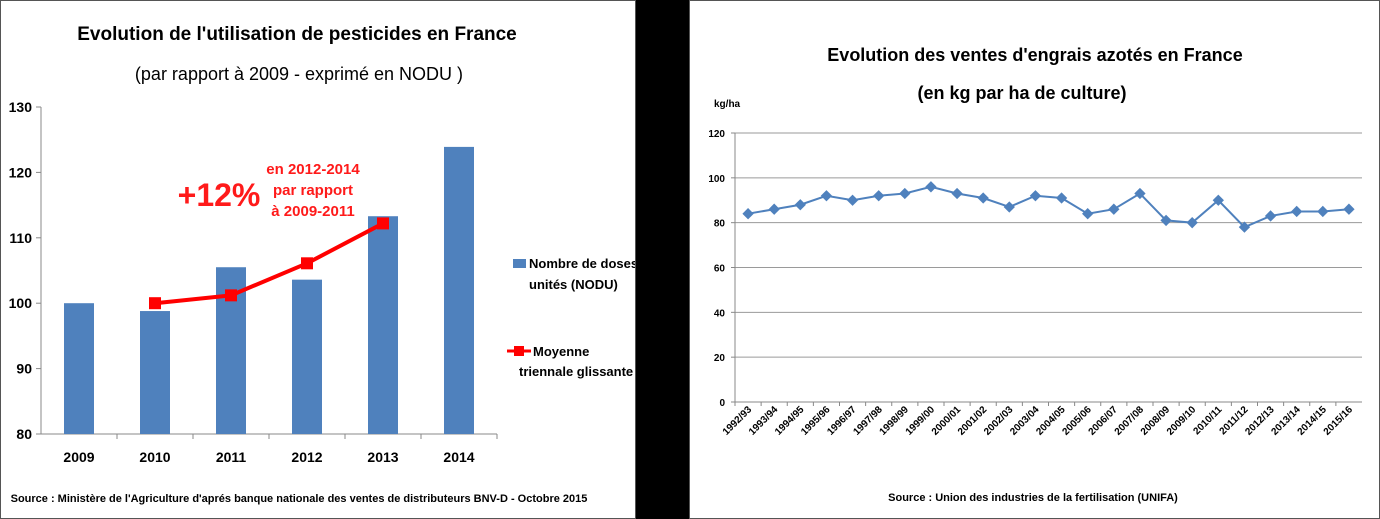  I want to click on y-tick-label: 130, so click(21, 107).